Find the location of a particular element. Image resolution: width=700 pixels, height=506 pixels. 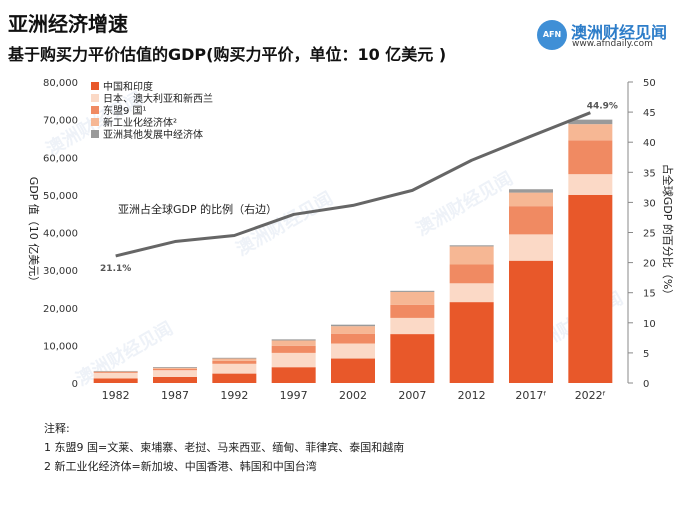

x-tick-label: 2022ᶠ is located at coordinates (590, 395).